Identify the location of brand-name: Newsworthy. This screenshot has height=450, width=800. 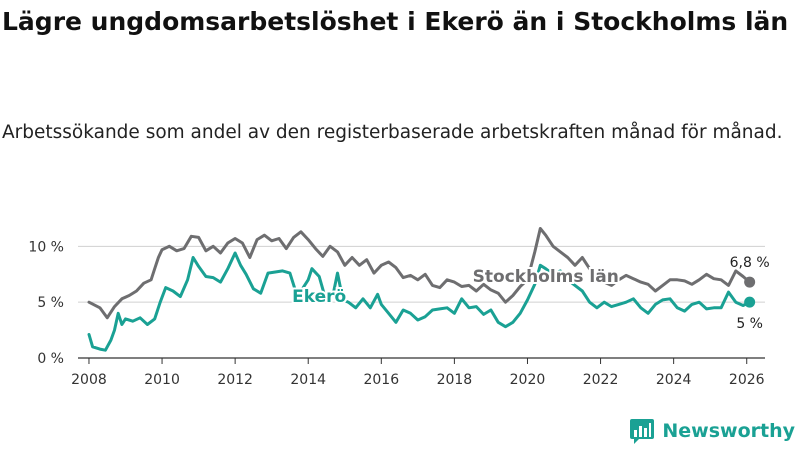
(728, 431).